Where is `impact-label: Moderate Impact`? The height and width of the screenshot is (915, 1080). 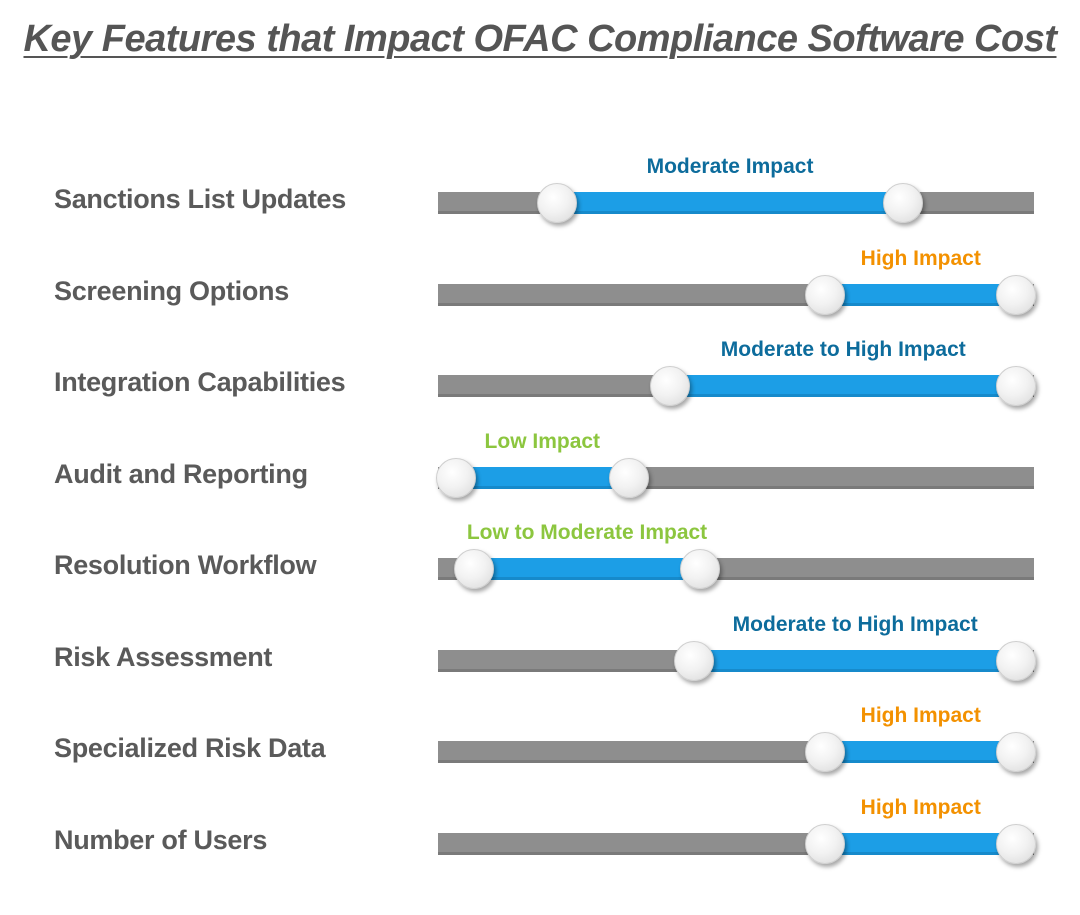 impact-label: Moderate Impact is located at coordinates (730, 166).